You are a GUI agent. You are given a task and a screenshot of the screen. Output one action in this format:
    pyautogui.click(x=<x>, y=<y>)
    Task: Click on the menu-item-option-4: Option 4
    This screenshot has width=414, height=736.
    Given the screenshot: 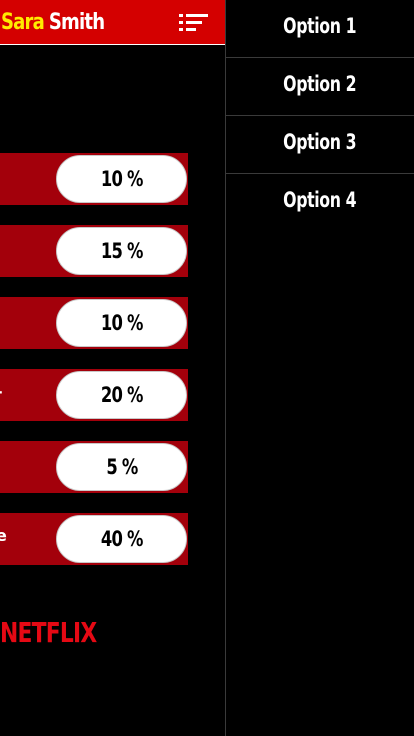 What is the action you would take?
    pyautogui.click(x=320, y=203)
    